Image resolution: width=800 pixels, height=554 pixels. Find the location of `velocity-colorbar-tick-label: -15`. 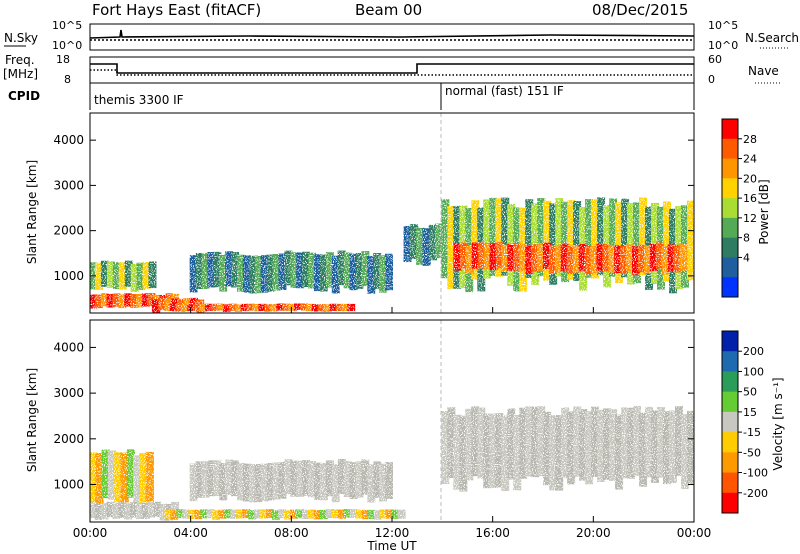

velocity-colorbar-tick-label: -15 is located at coordinates (752, 432).